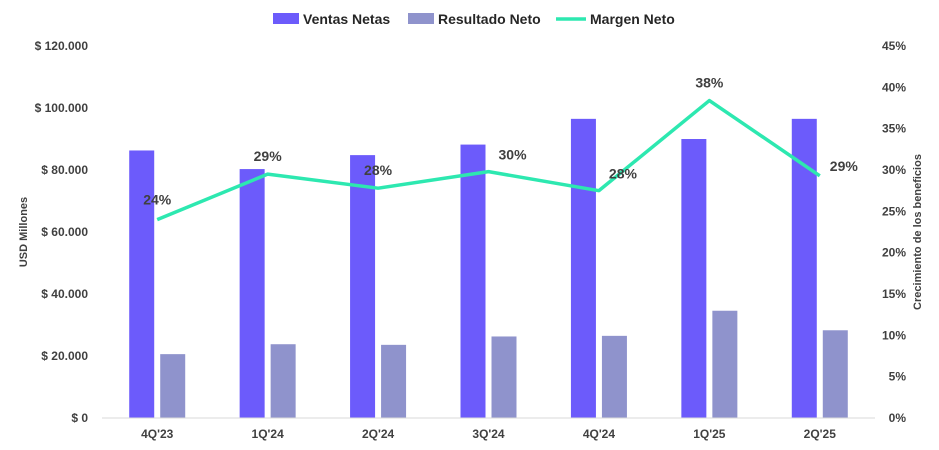 This screenshot has height=450, width=939. What do you see at coordinates (894, 211) in the screenshot?
I see `y2-tick-label: 25%` at bounding box center [894, 211].